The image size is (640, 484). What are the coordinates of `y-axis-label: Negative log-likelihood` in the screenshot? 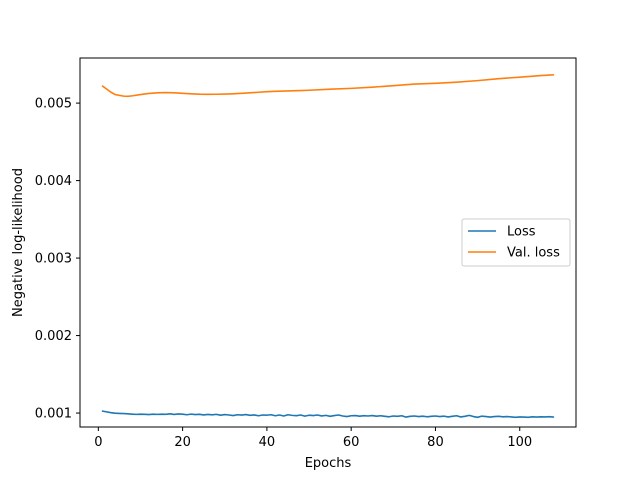 It's located at (18, 242).